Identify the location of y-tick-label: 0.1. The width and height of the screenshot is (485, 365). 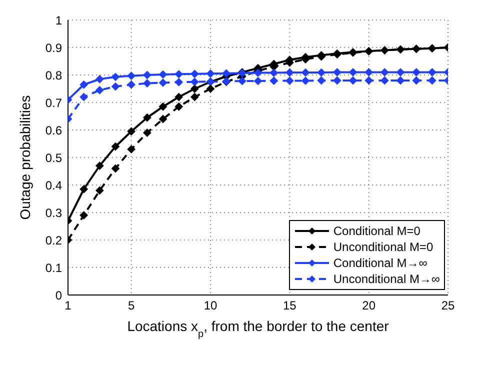
(53, 267).